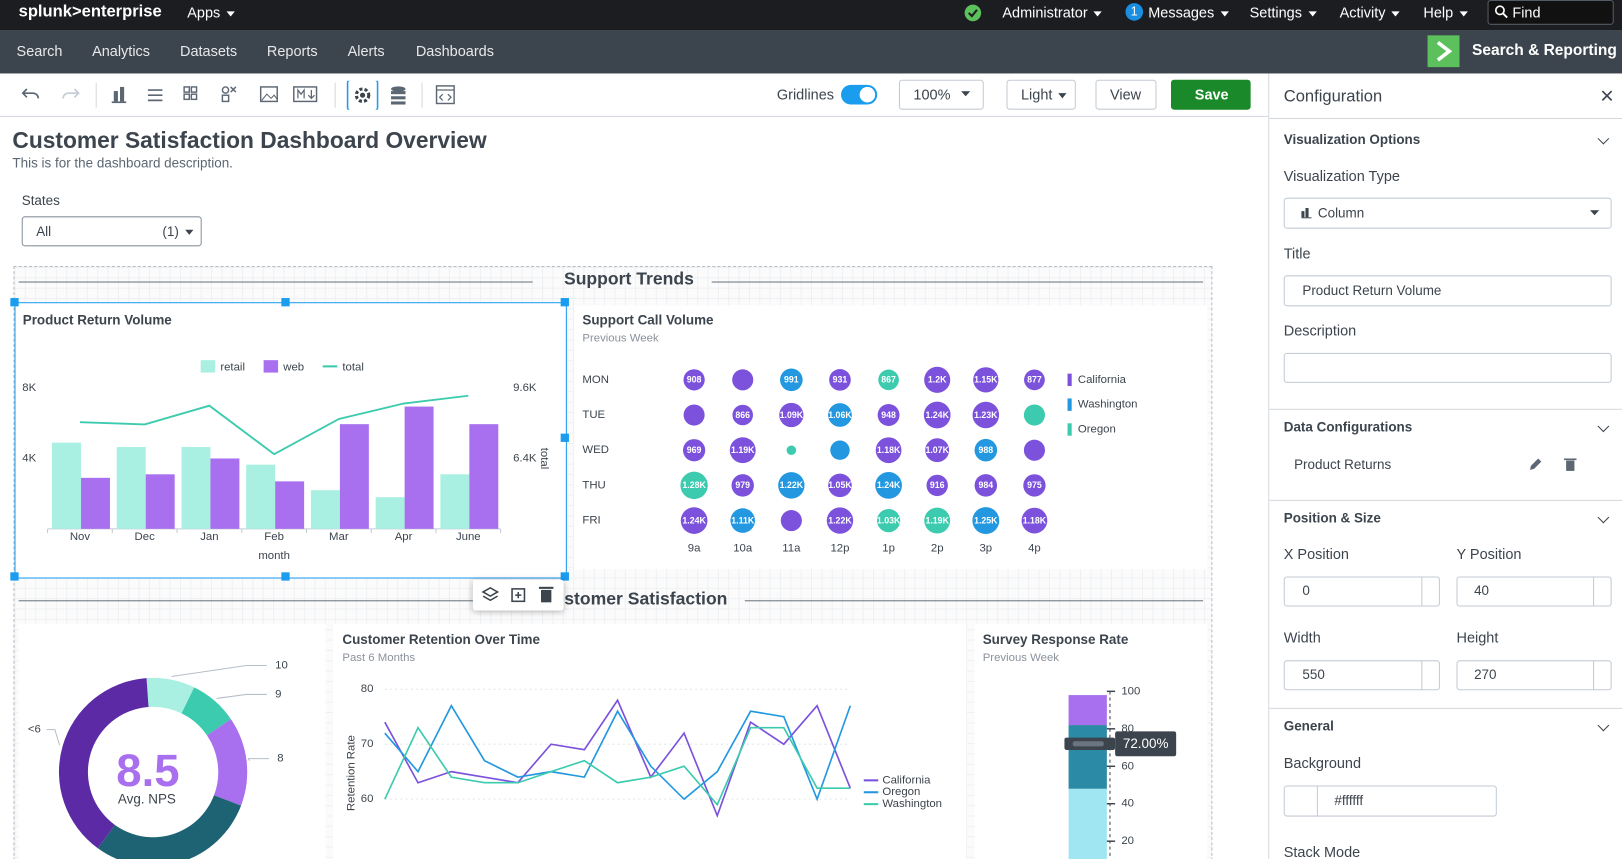 The width and height of the screenshot is (1622, 859). I want to click on field-label: X Position, so click(1316, 553).